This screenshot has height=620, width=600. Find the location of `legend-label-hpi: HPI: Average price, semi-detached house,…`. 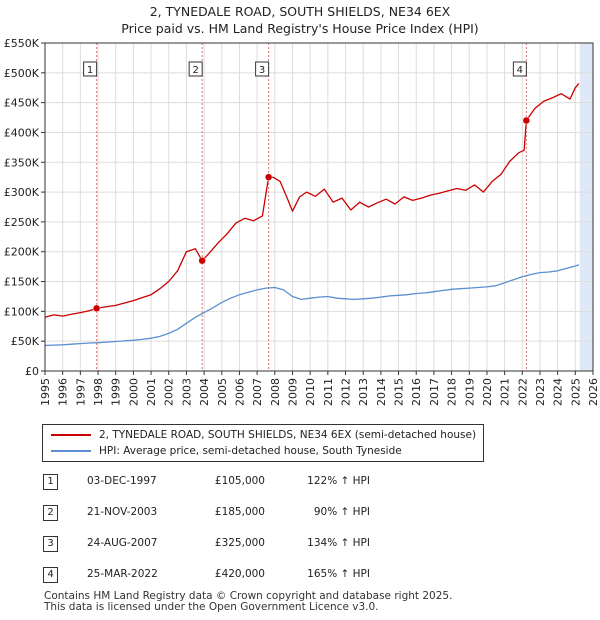

legend-label-hpi: HPI: Average price, semi-detached house,… is located at coordinates (250, 451).